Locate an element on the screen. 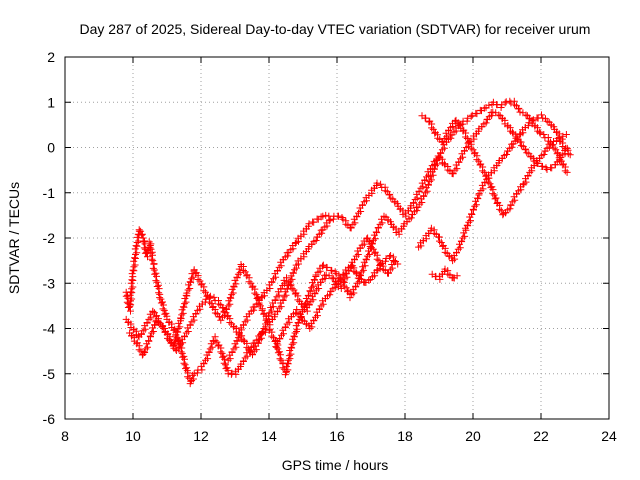  y-tick-label: -3 is located at coordinates (49, 283).